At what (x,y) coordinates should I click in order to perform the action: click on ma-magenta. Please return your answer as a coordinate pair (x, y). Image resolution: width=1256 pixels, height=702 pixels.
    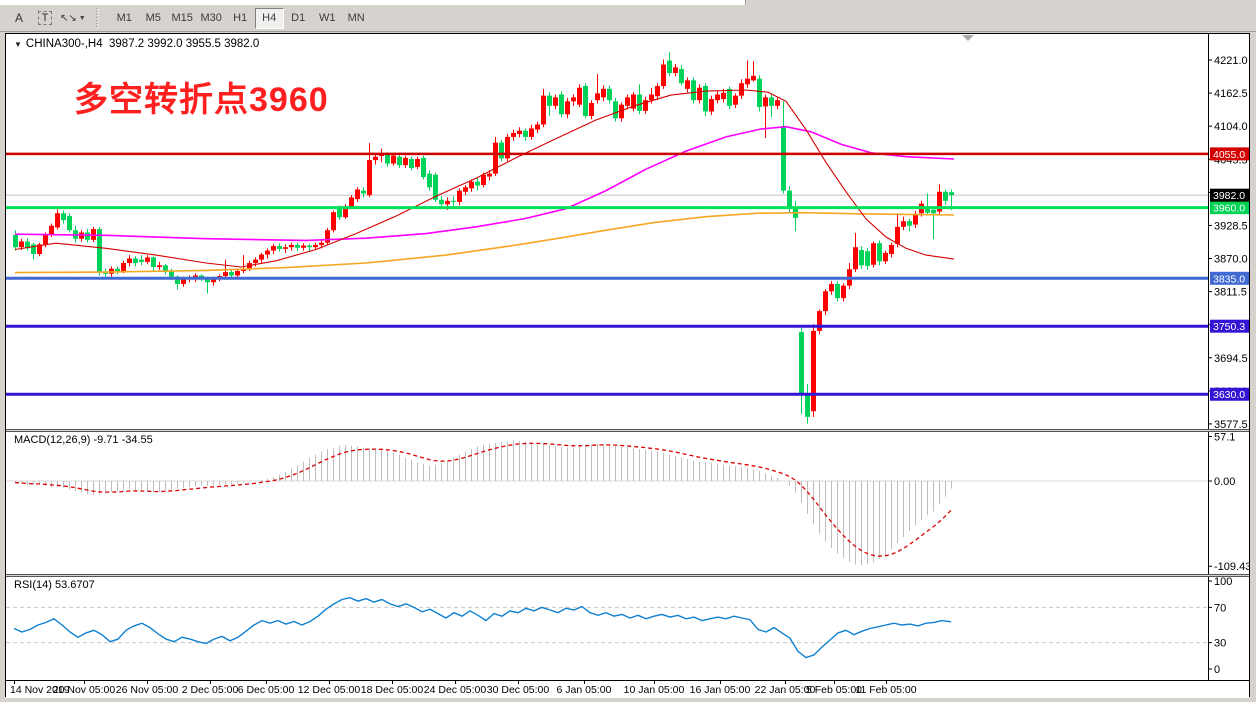
    Looking at the image, I should click on (484, 183).